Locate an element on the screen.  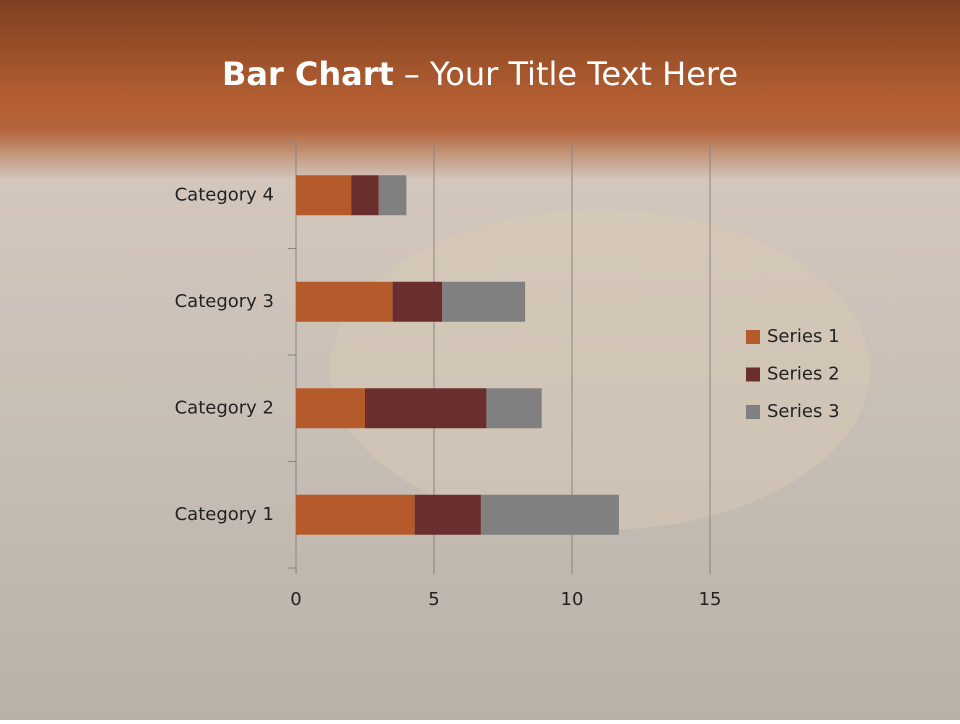
y-tick-label: Category 1 is located at coordinates (224, 514).